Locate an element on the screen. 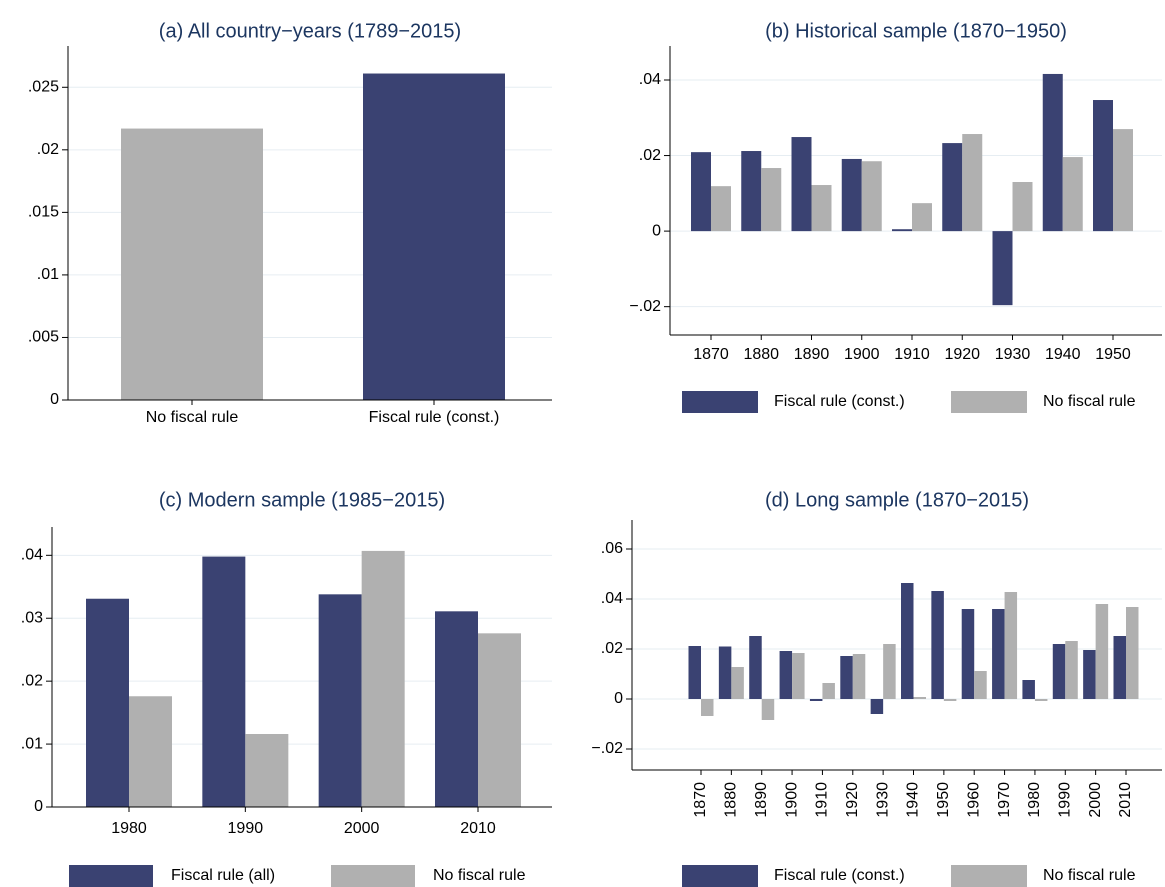 The width and height of the screenshot is (1165, 887). y-tick-label: .06 is located at coordinates (612, 548).